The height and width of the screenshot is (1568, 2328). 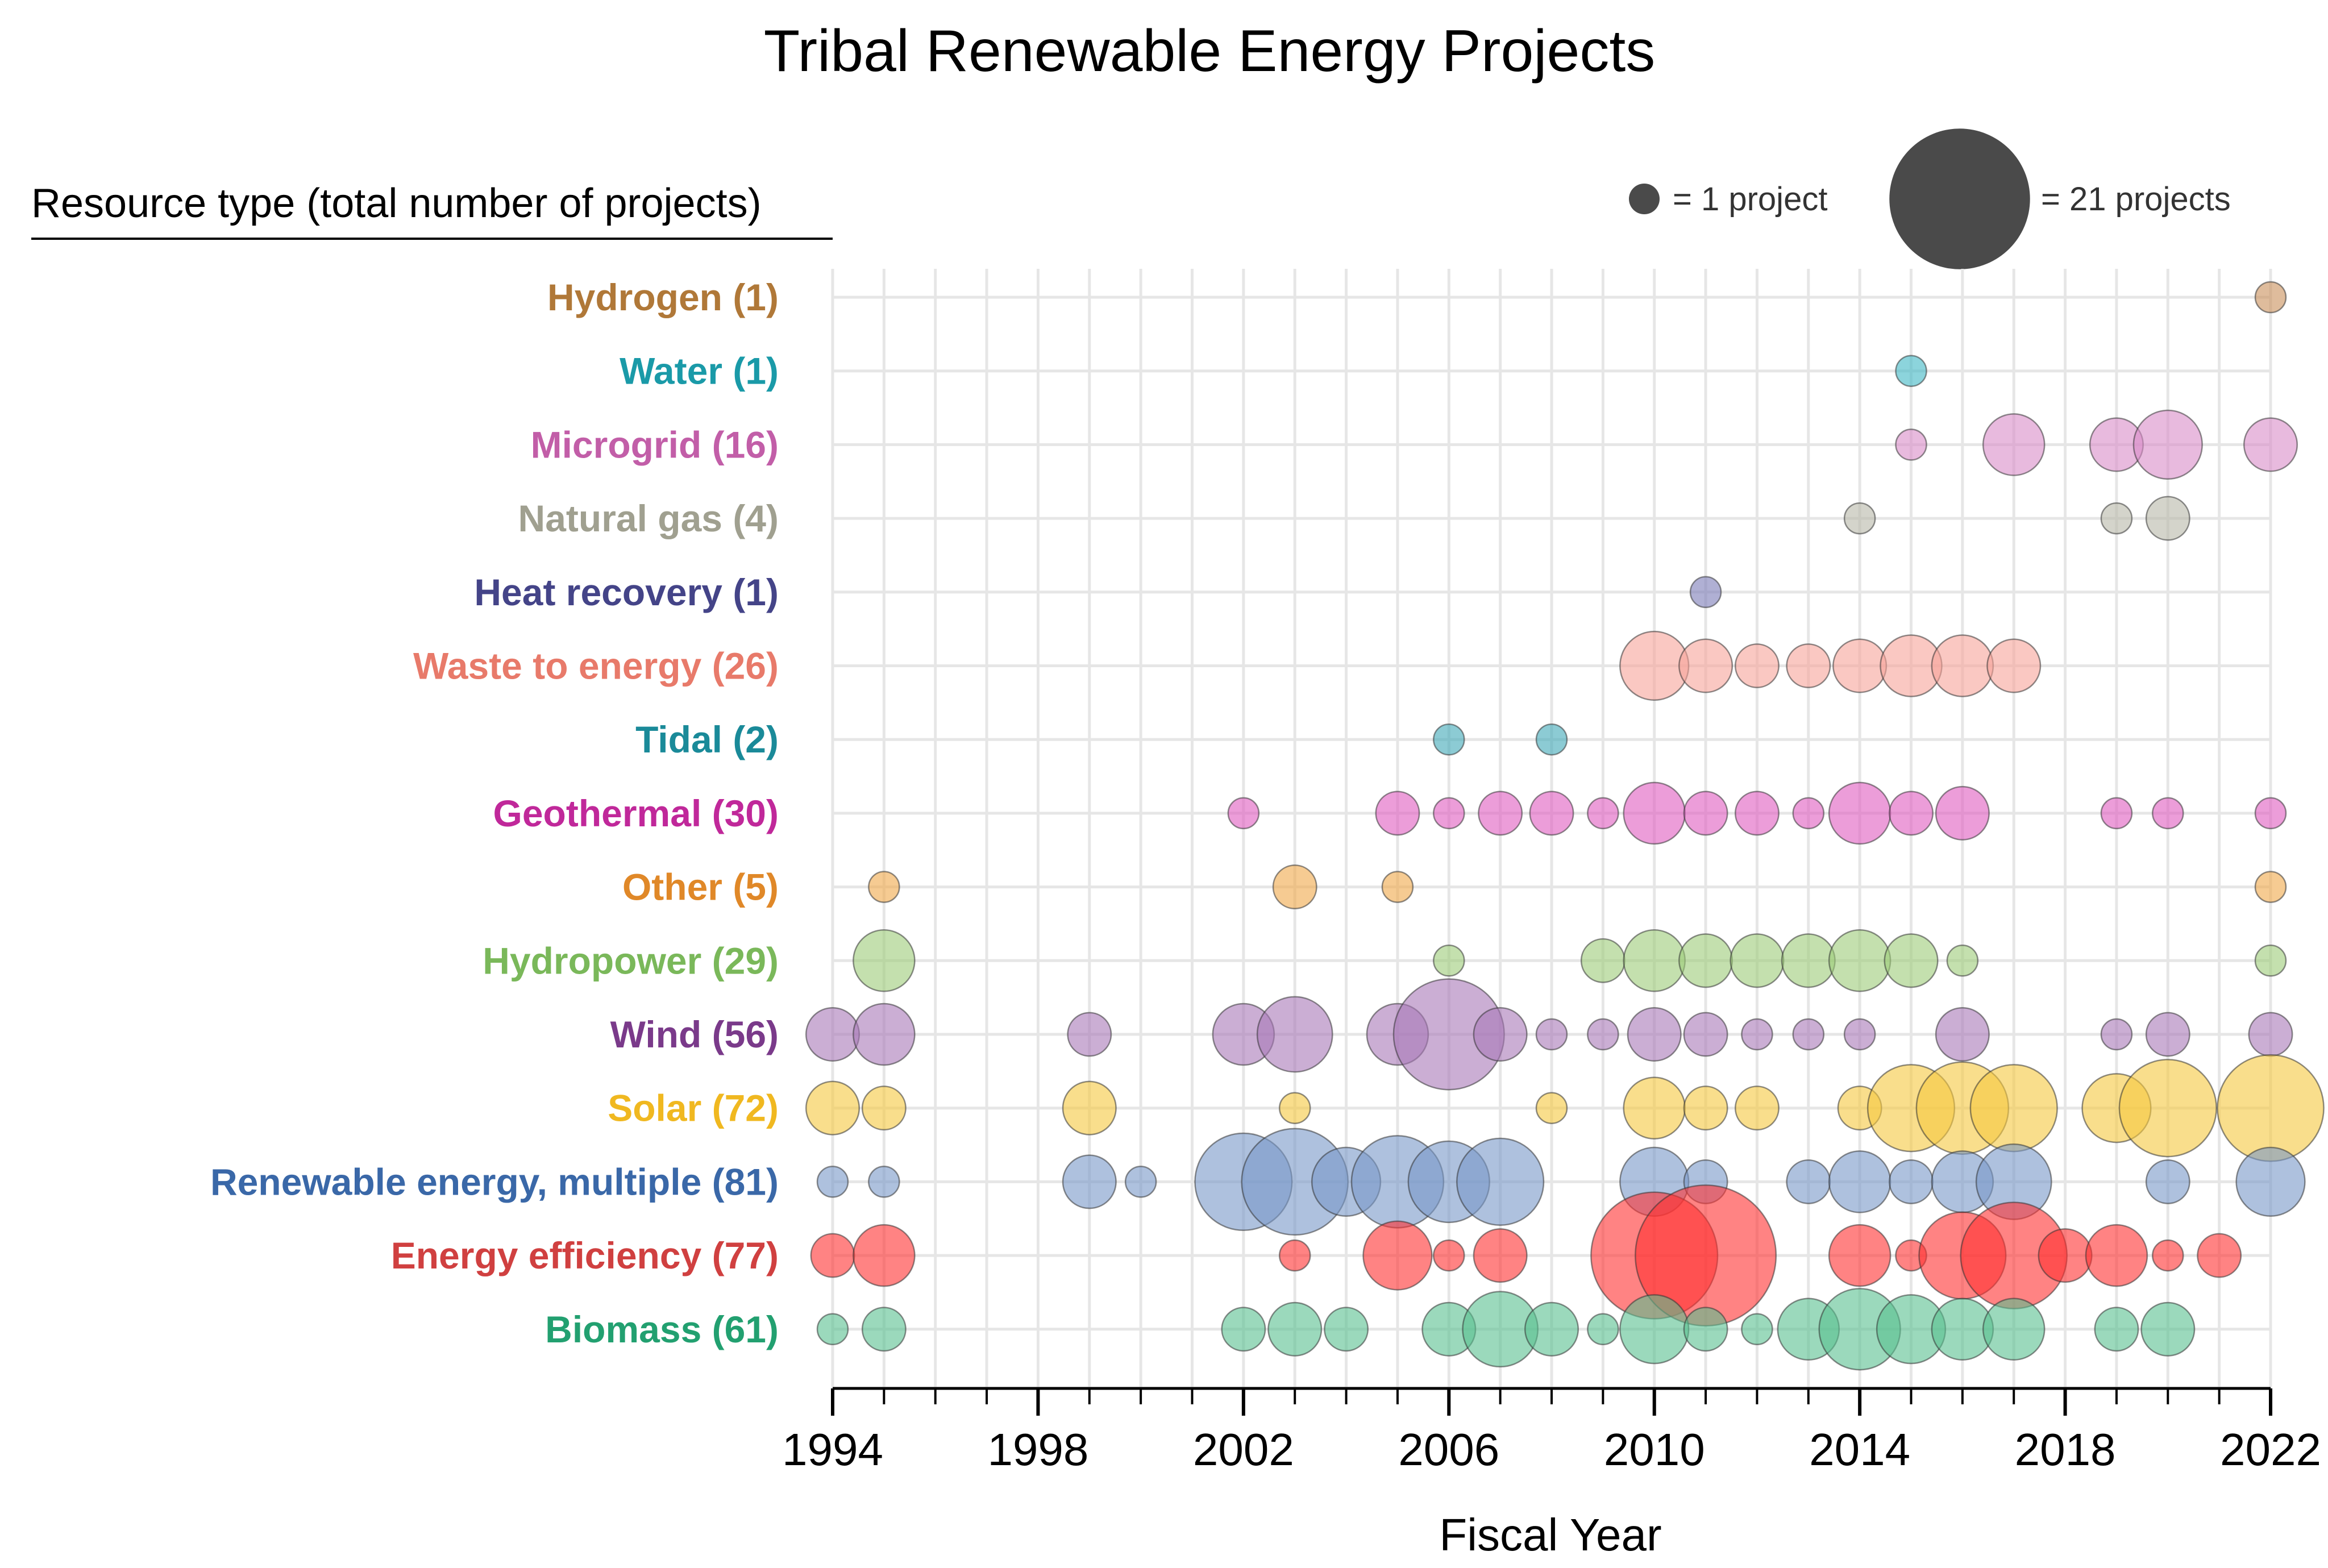 What do you see at coordinates (1209, 51) in the screenshot?
I see `chart-title: Tribal Renewable Energy Projects` at bounding box center [1209, 51].